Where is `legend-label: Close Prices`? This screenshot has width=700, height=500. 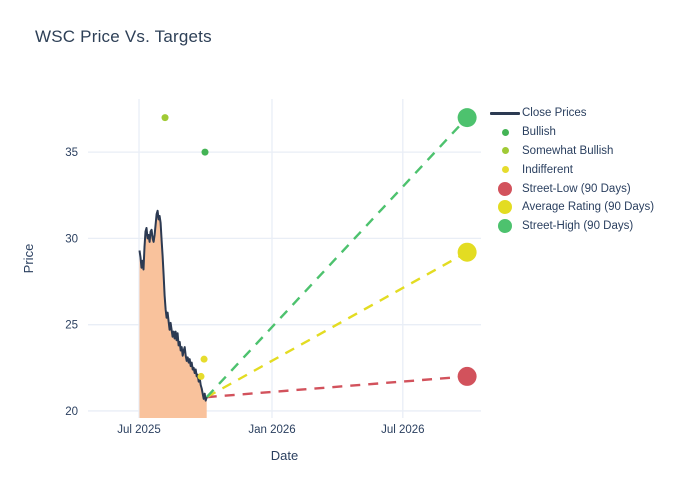 legend-label: Close Prices is located at coordinates (554, 113).